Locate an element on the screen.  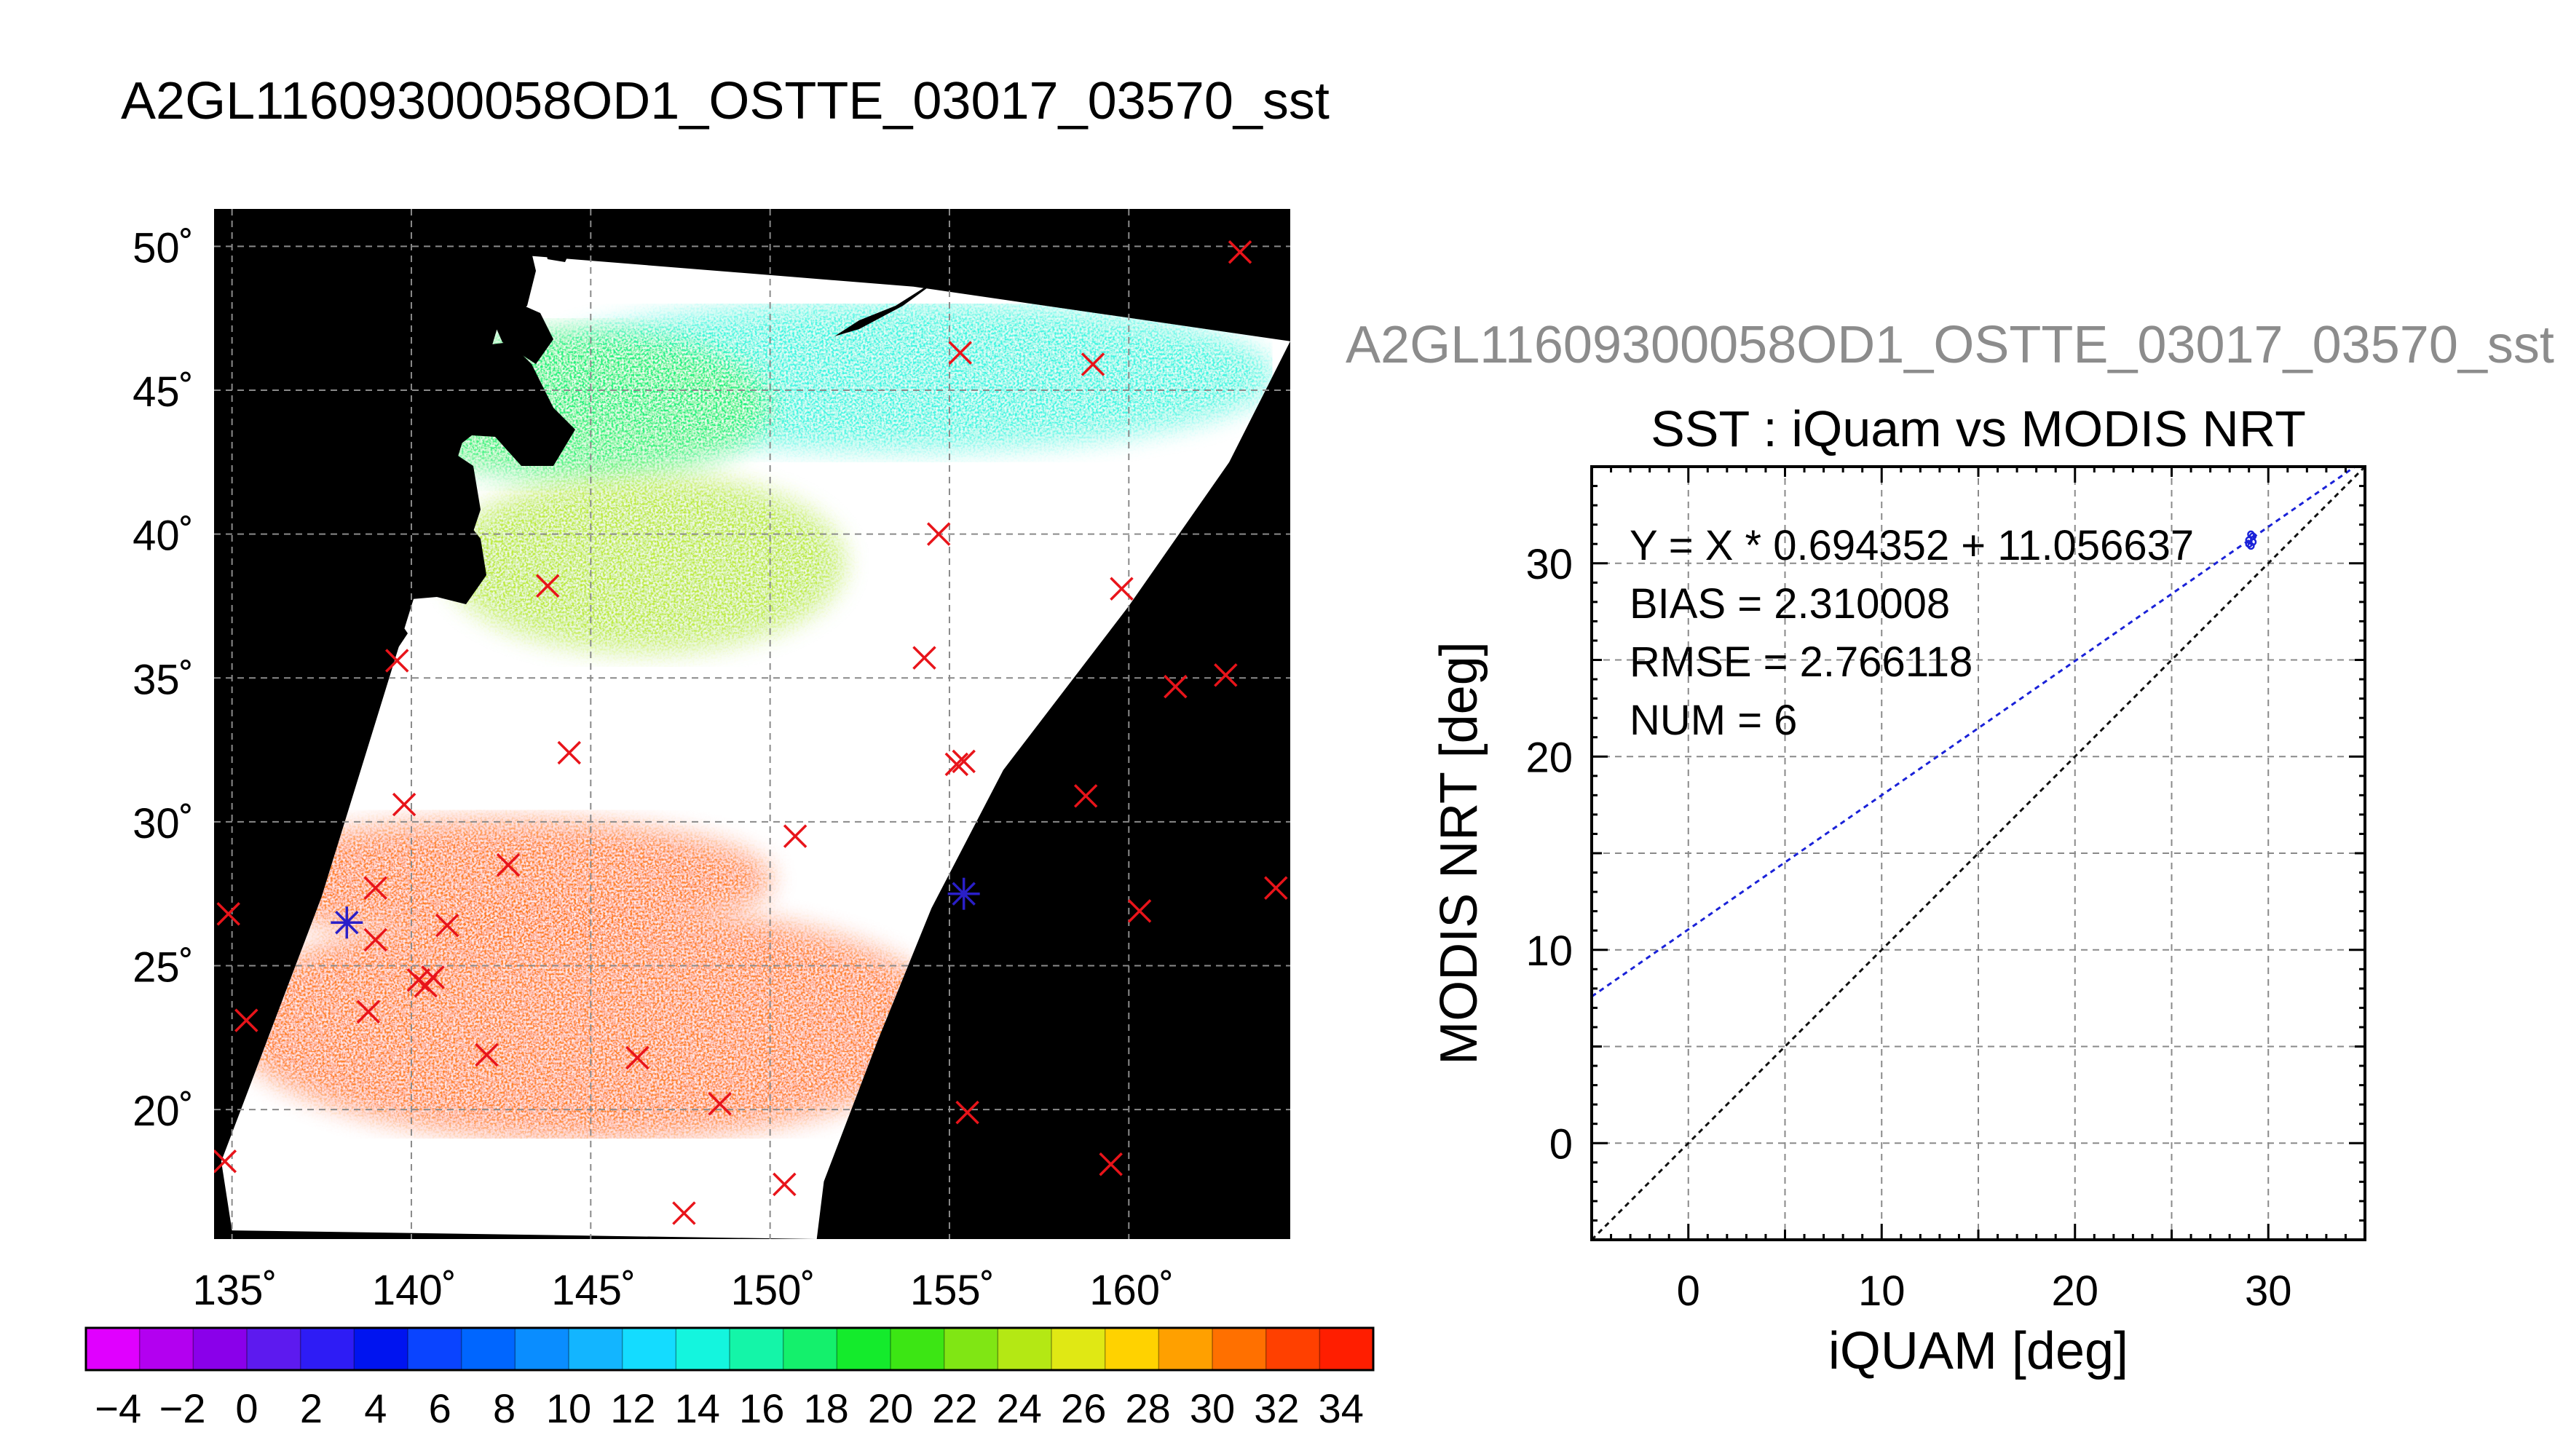
sst-region-southern-band is located at coordinates (590, 1023).